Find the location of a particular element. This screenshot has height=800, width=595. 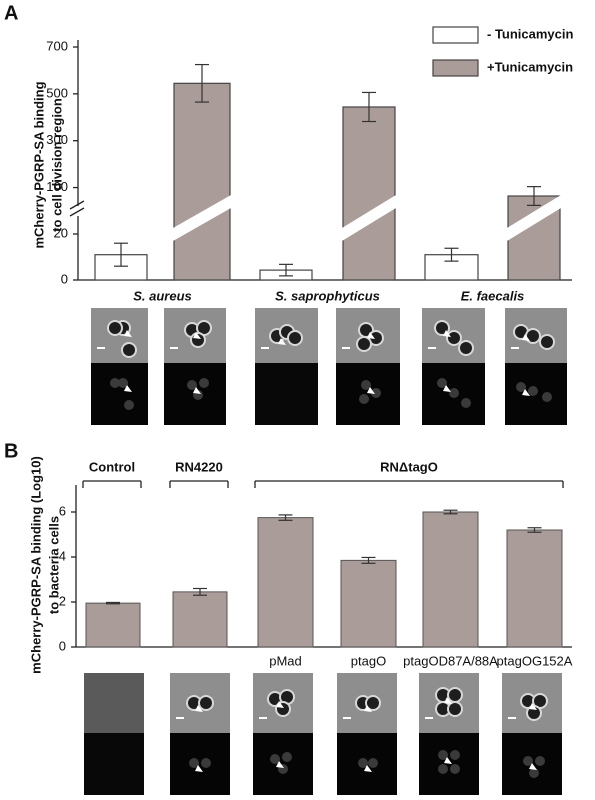

y-axis-label: to bacteria cells is located at coordinates (53, 565).